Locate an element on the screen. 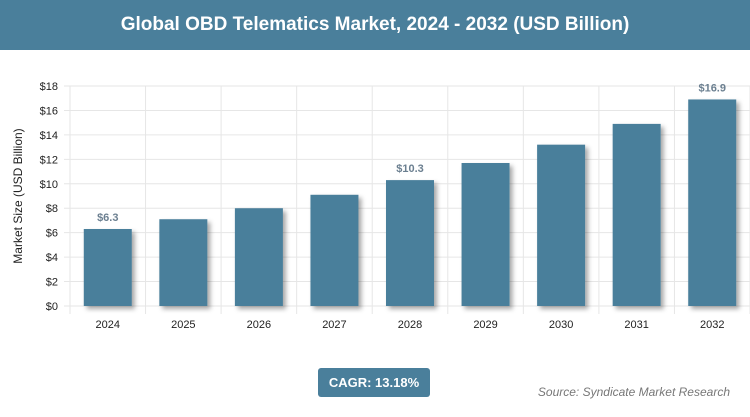 This screenshot has width=750, height=417. source-note: Source: Syndicate Market Research is located at coordinates (633, 392).